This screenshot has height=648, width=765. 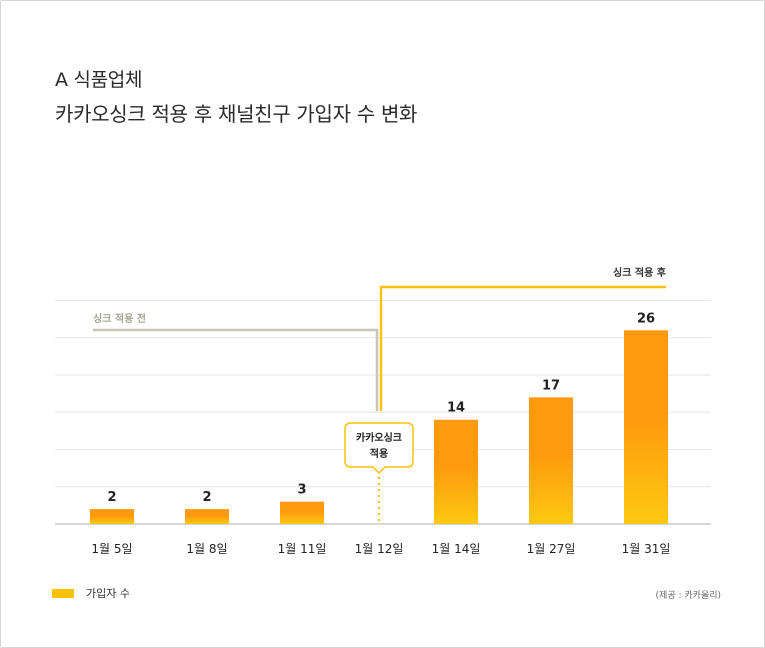 What do you see at coordinates (379, 549) in the screenshot?
I see `x-tick-label: 1월 12일` at bounding box center [379, 549].